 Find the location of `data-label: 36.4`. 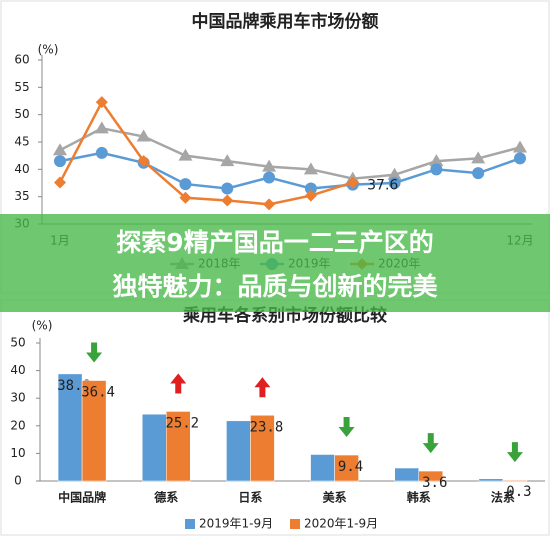

data-label: 36.4 is located at coordinates (98, 393).